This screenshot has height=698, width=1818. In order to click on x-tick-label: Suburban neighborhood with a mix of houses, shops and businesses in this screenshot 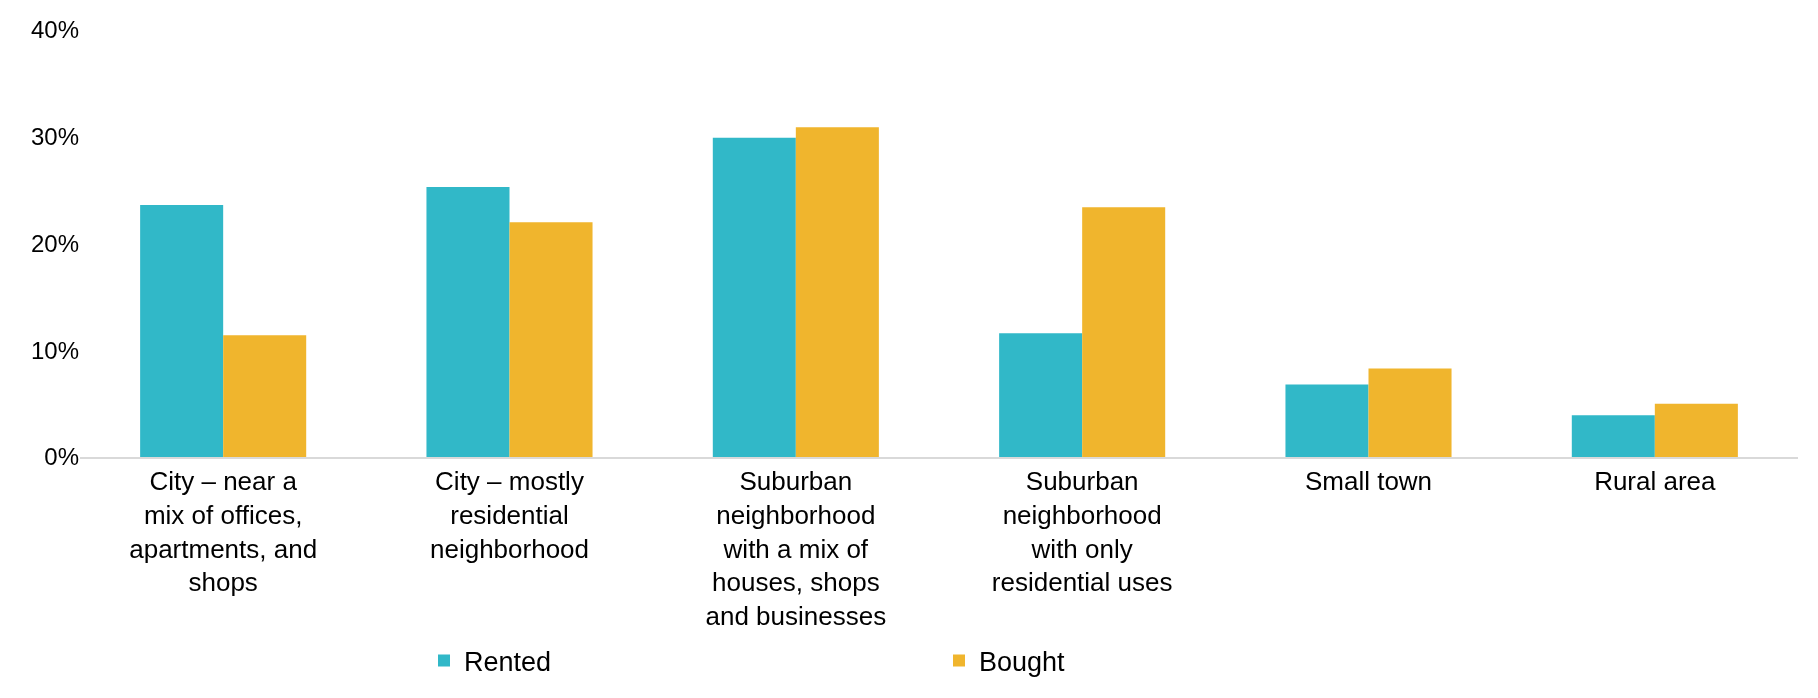, I will do `click(796, 548)`.